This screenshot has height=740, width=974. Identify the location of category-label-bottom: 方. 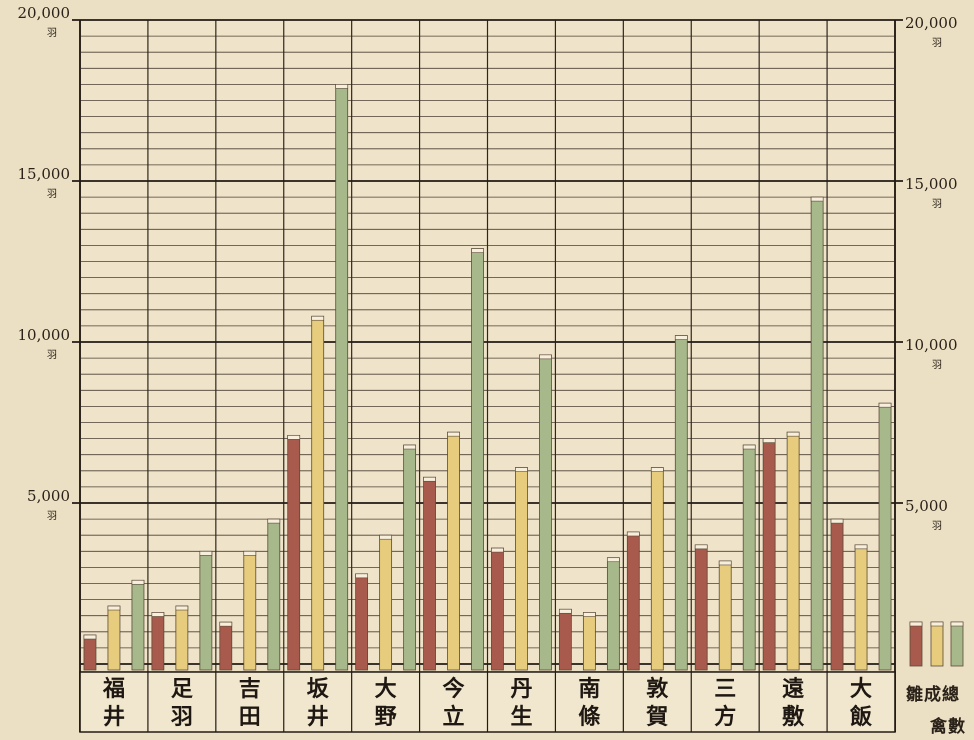
(725, 717).